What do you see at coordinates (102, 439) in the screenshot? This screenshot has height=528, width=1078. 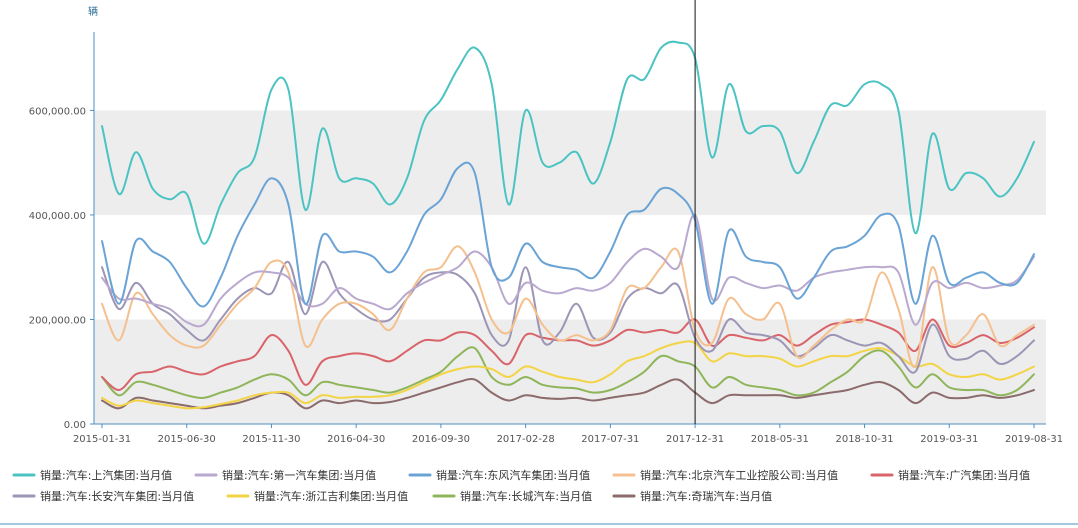 I see `x-tick-label: 2015-01-31` at bounding box center [102, 439].